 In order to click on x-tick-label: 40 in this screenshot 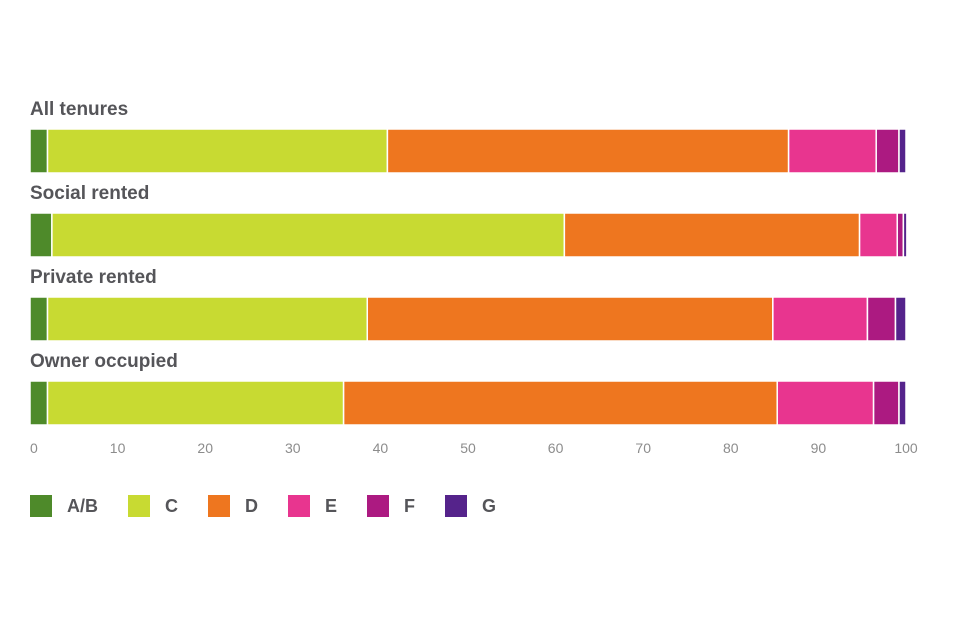, I will do `click(381, 448)`.